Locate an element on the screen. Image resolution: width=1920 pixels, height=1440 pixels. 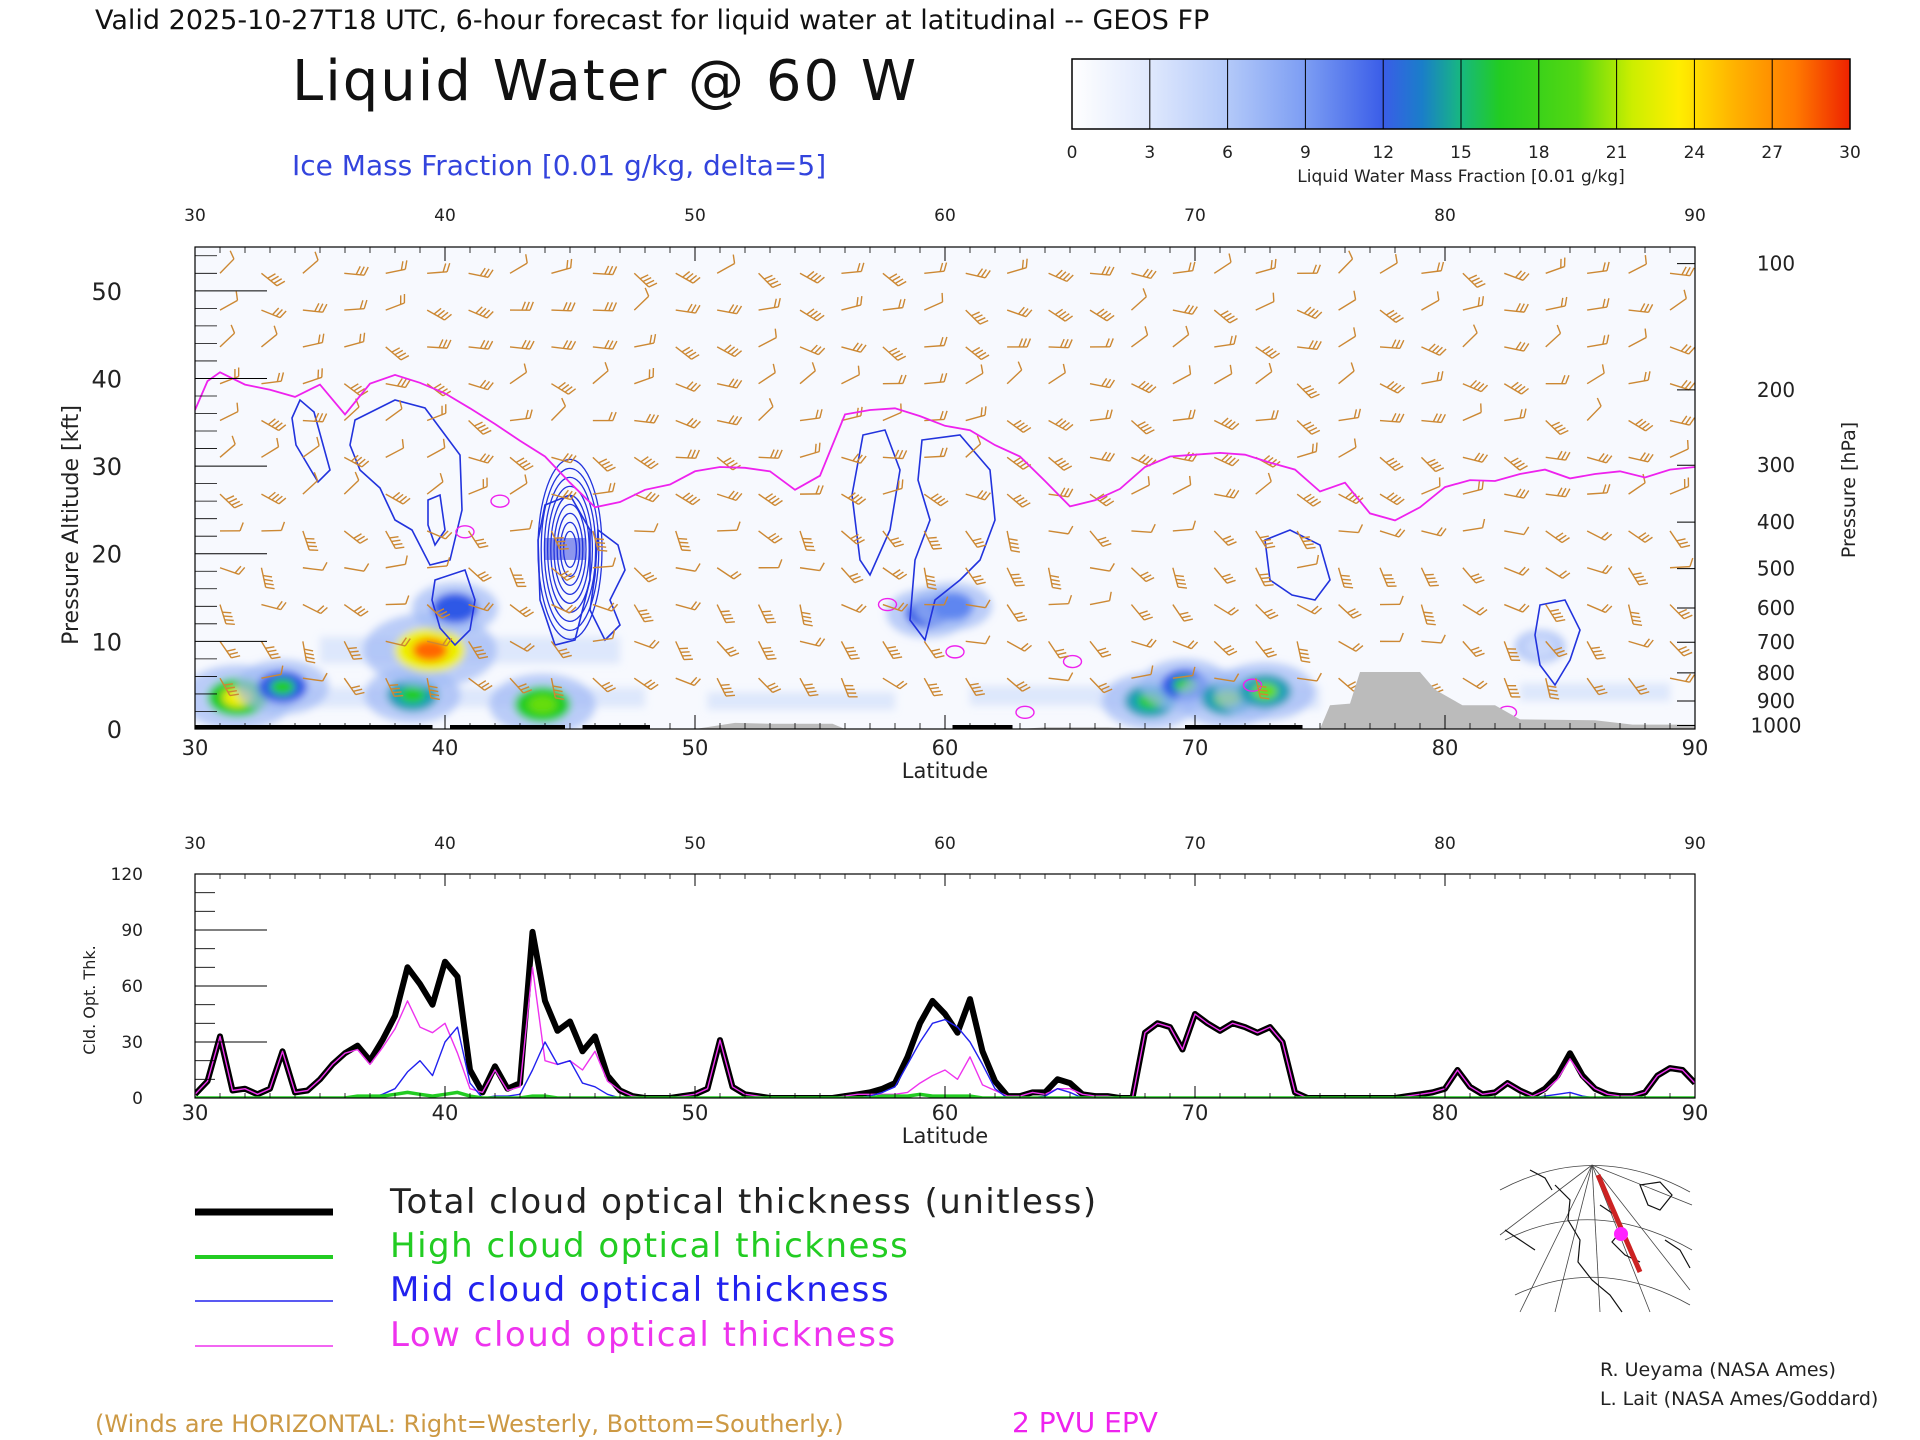
pressure-ylabel: Pressure [hPa] is located at coordinates (1849, 490).